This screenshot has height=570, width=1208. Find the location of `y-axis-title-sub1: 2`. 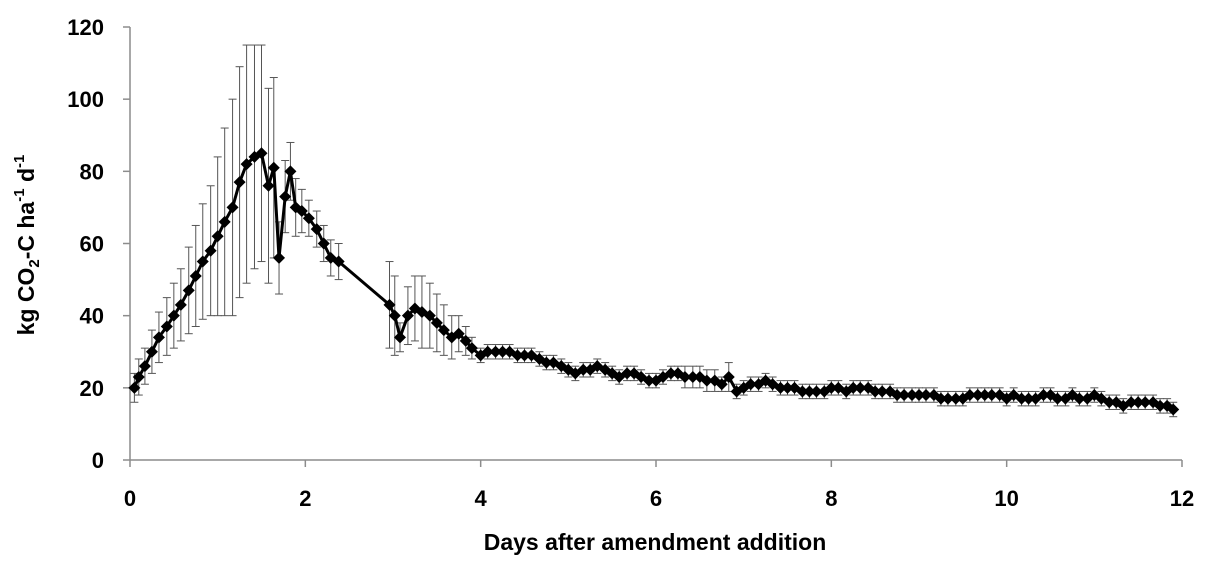

y-axis-title-sub1: 2 is located at coordinates (34, 263).